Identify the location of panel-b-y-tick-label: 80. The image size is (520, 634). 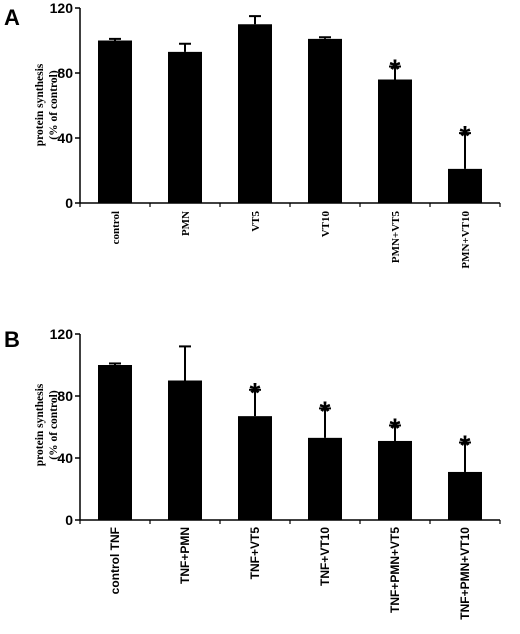
(65, 396).